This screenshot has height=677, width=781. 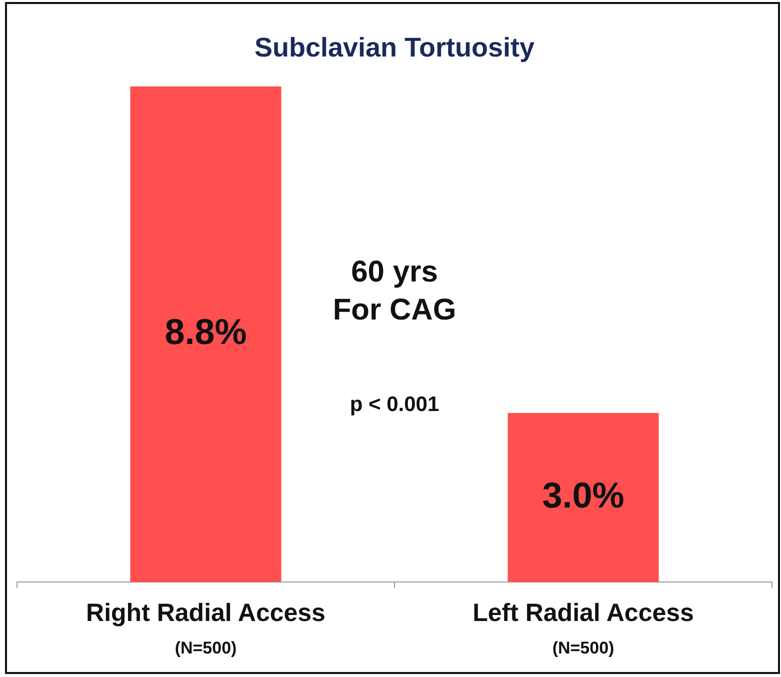 I want to click on annotation: p < 0.001, so click(x=395, y=404).